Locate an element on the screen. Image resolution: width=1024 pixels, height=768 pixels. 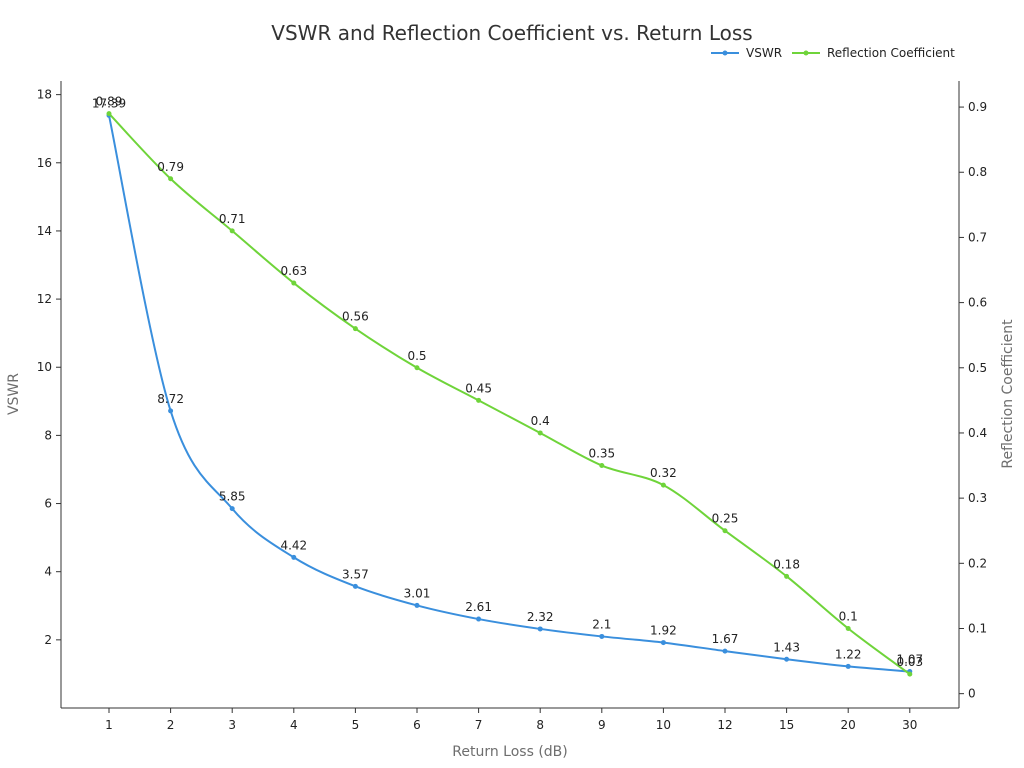
data-label-vswr: 1.67 is located at coordinates (725, 639).